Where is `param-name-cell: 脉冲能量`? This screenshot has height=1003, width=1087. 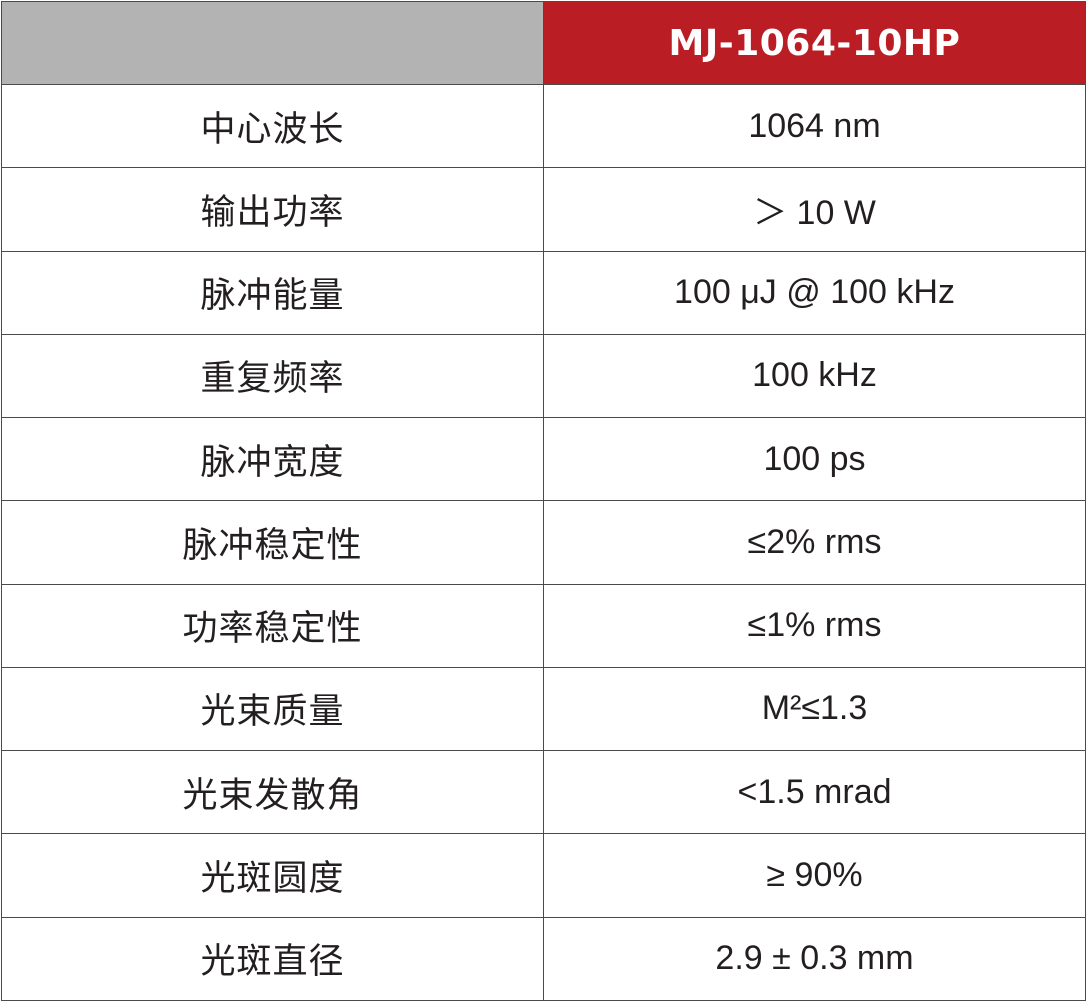 param-name-cell: 脉冲能量 is located at coordinates (272, 292).